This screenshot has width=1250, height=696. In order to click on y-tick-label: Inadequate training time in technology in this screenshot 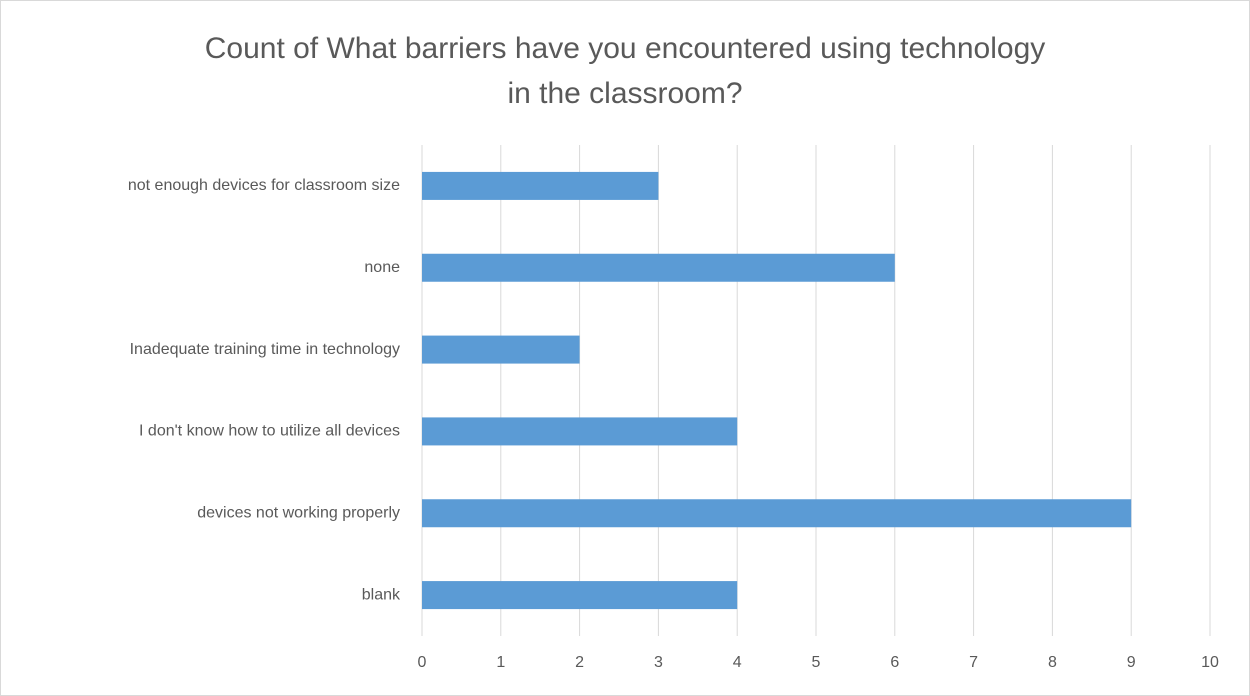, I will do `click(265, 349)`.